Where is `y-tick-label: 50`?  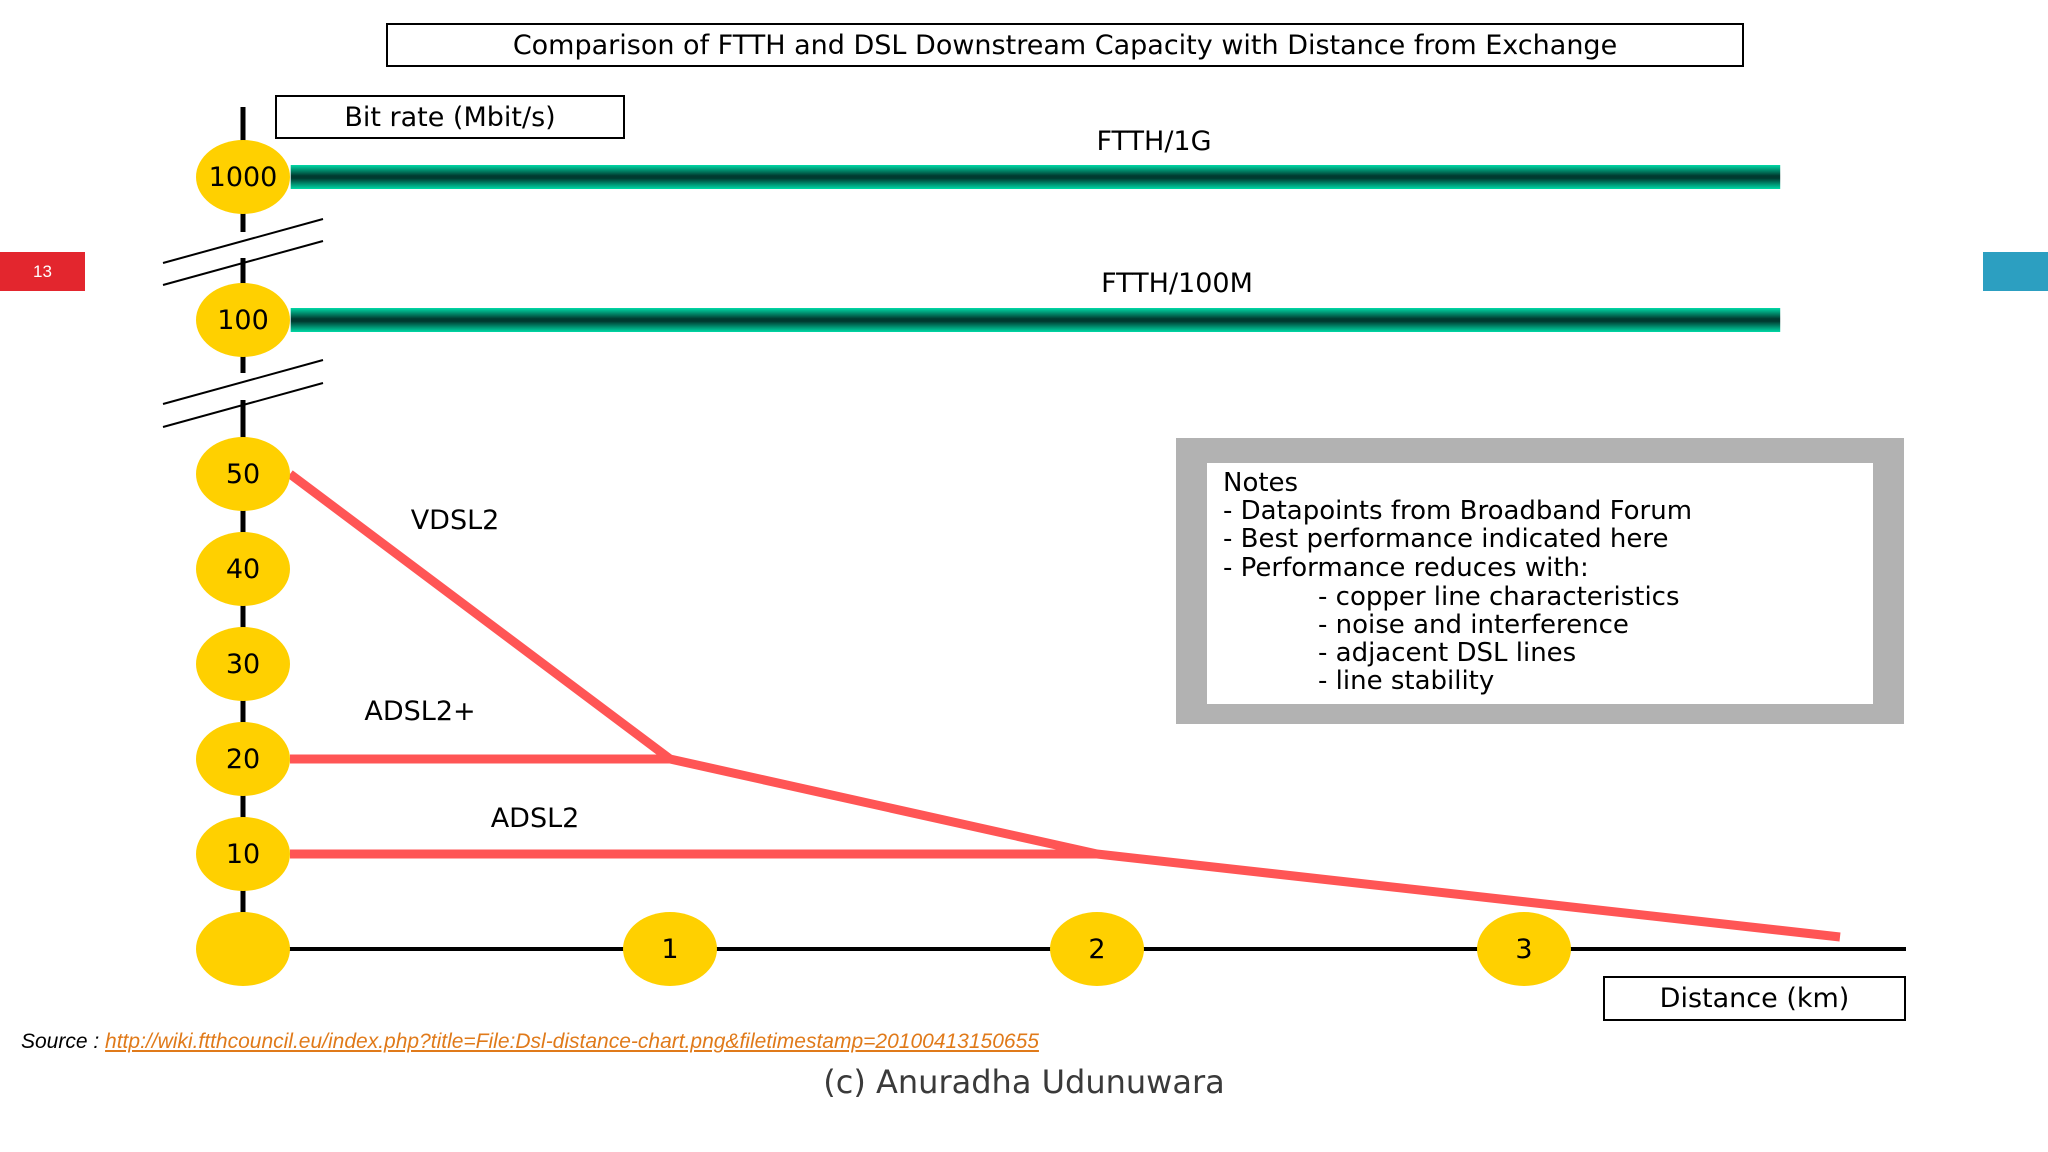
y-tick-label: 50 is located at coordinates (243, 474).